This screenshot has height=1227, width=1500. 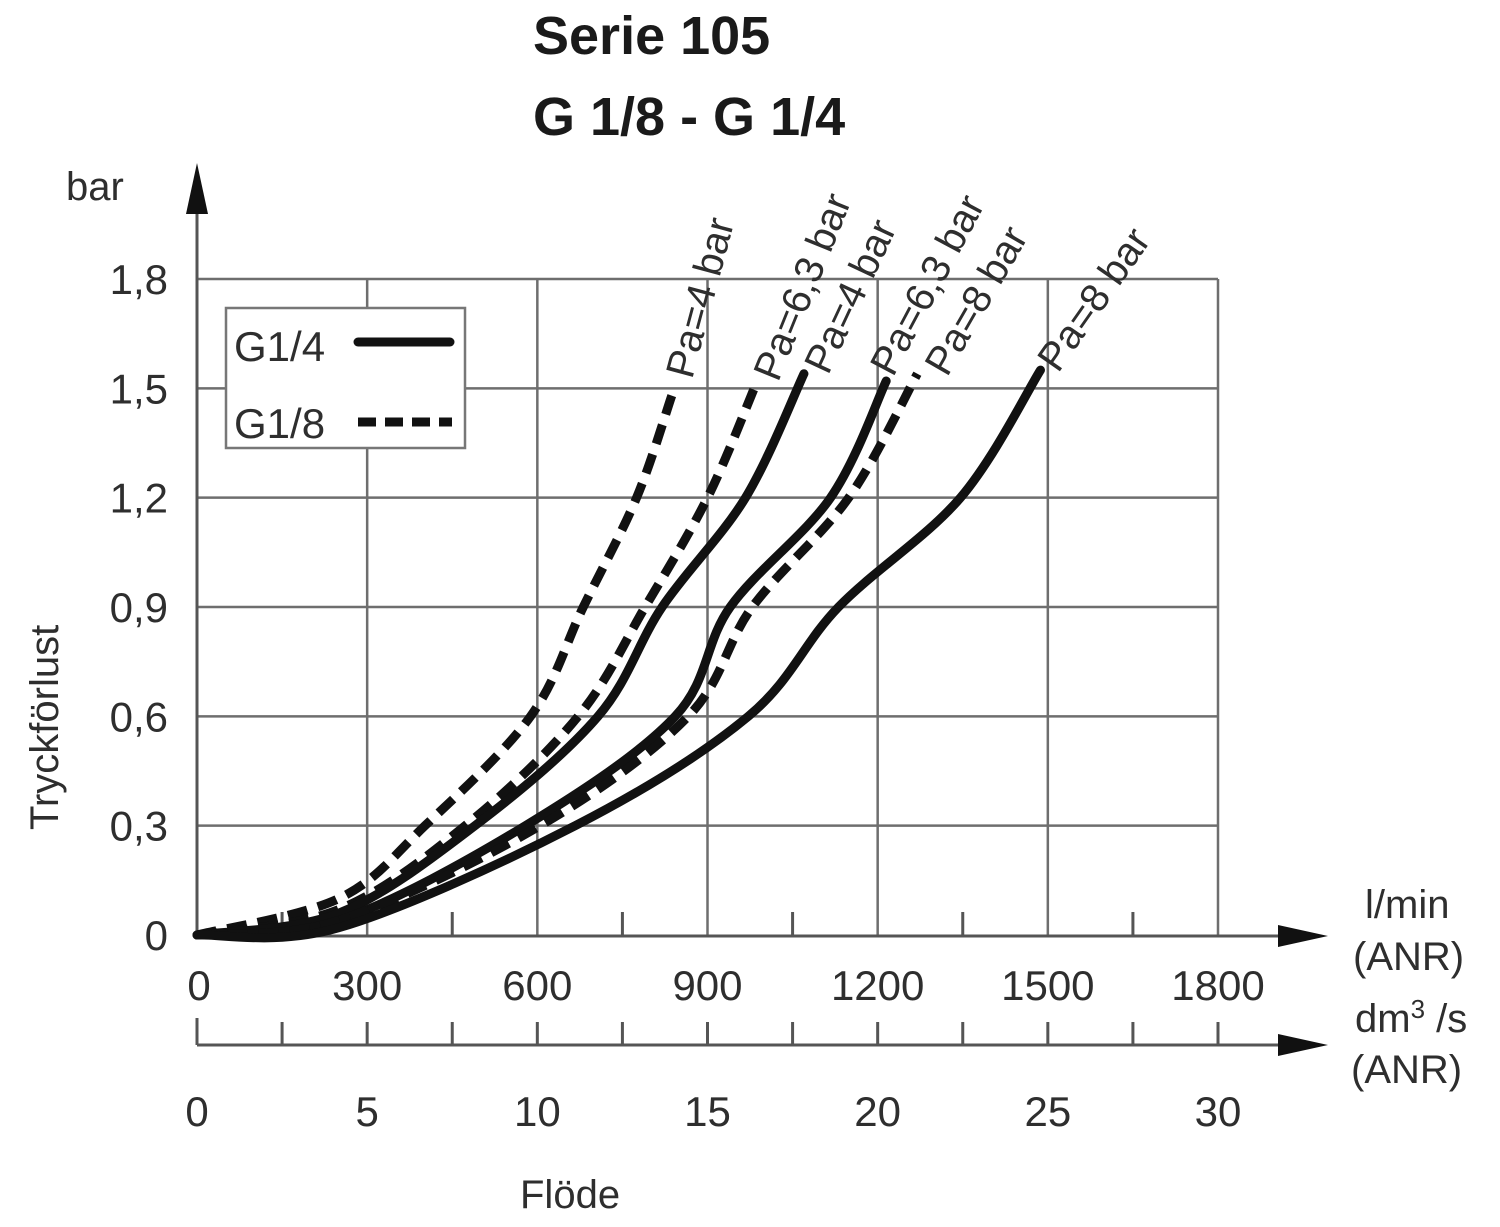 I want to click on chart-title-line1: Serie 105, so click(x=651, y=36).